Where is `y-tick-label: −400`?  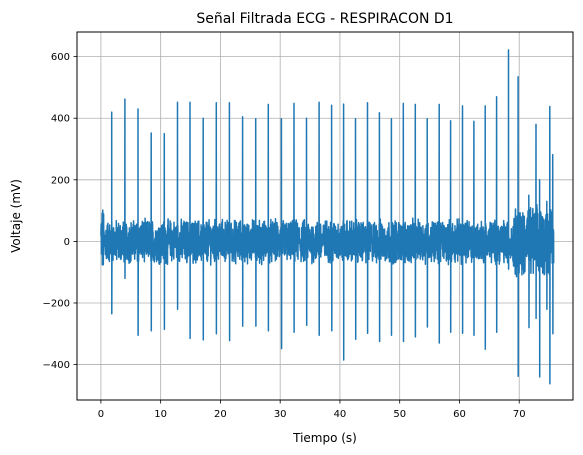
y-tick-label: −400 is located at coordinates (56, 365).